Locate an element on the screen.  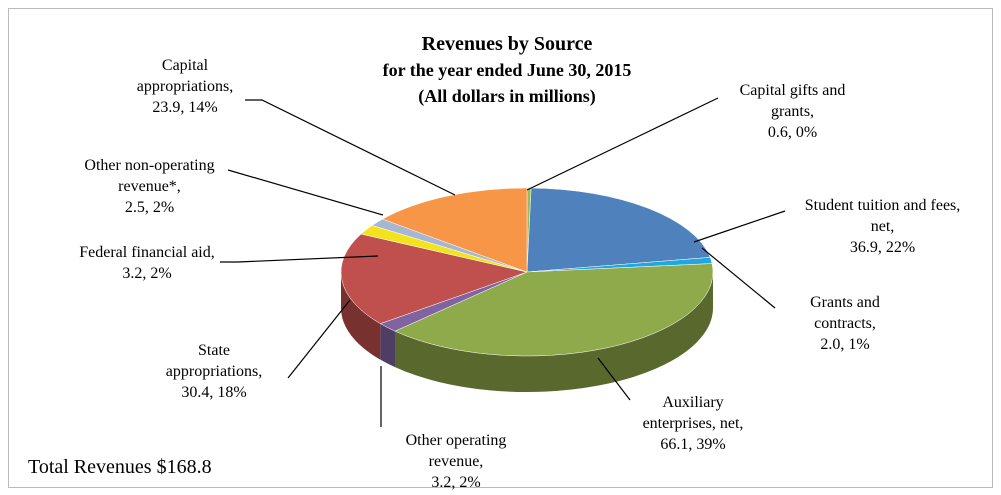
value-label: 2.5, 2% is located at coordinates (149, 207).